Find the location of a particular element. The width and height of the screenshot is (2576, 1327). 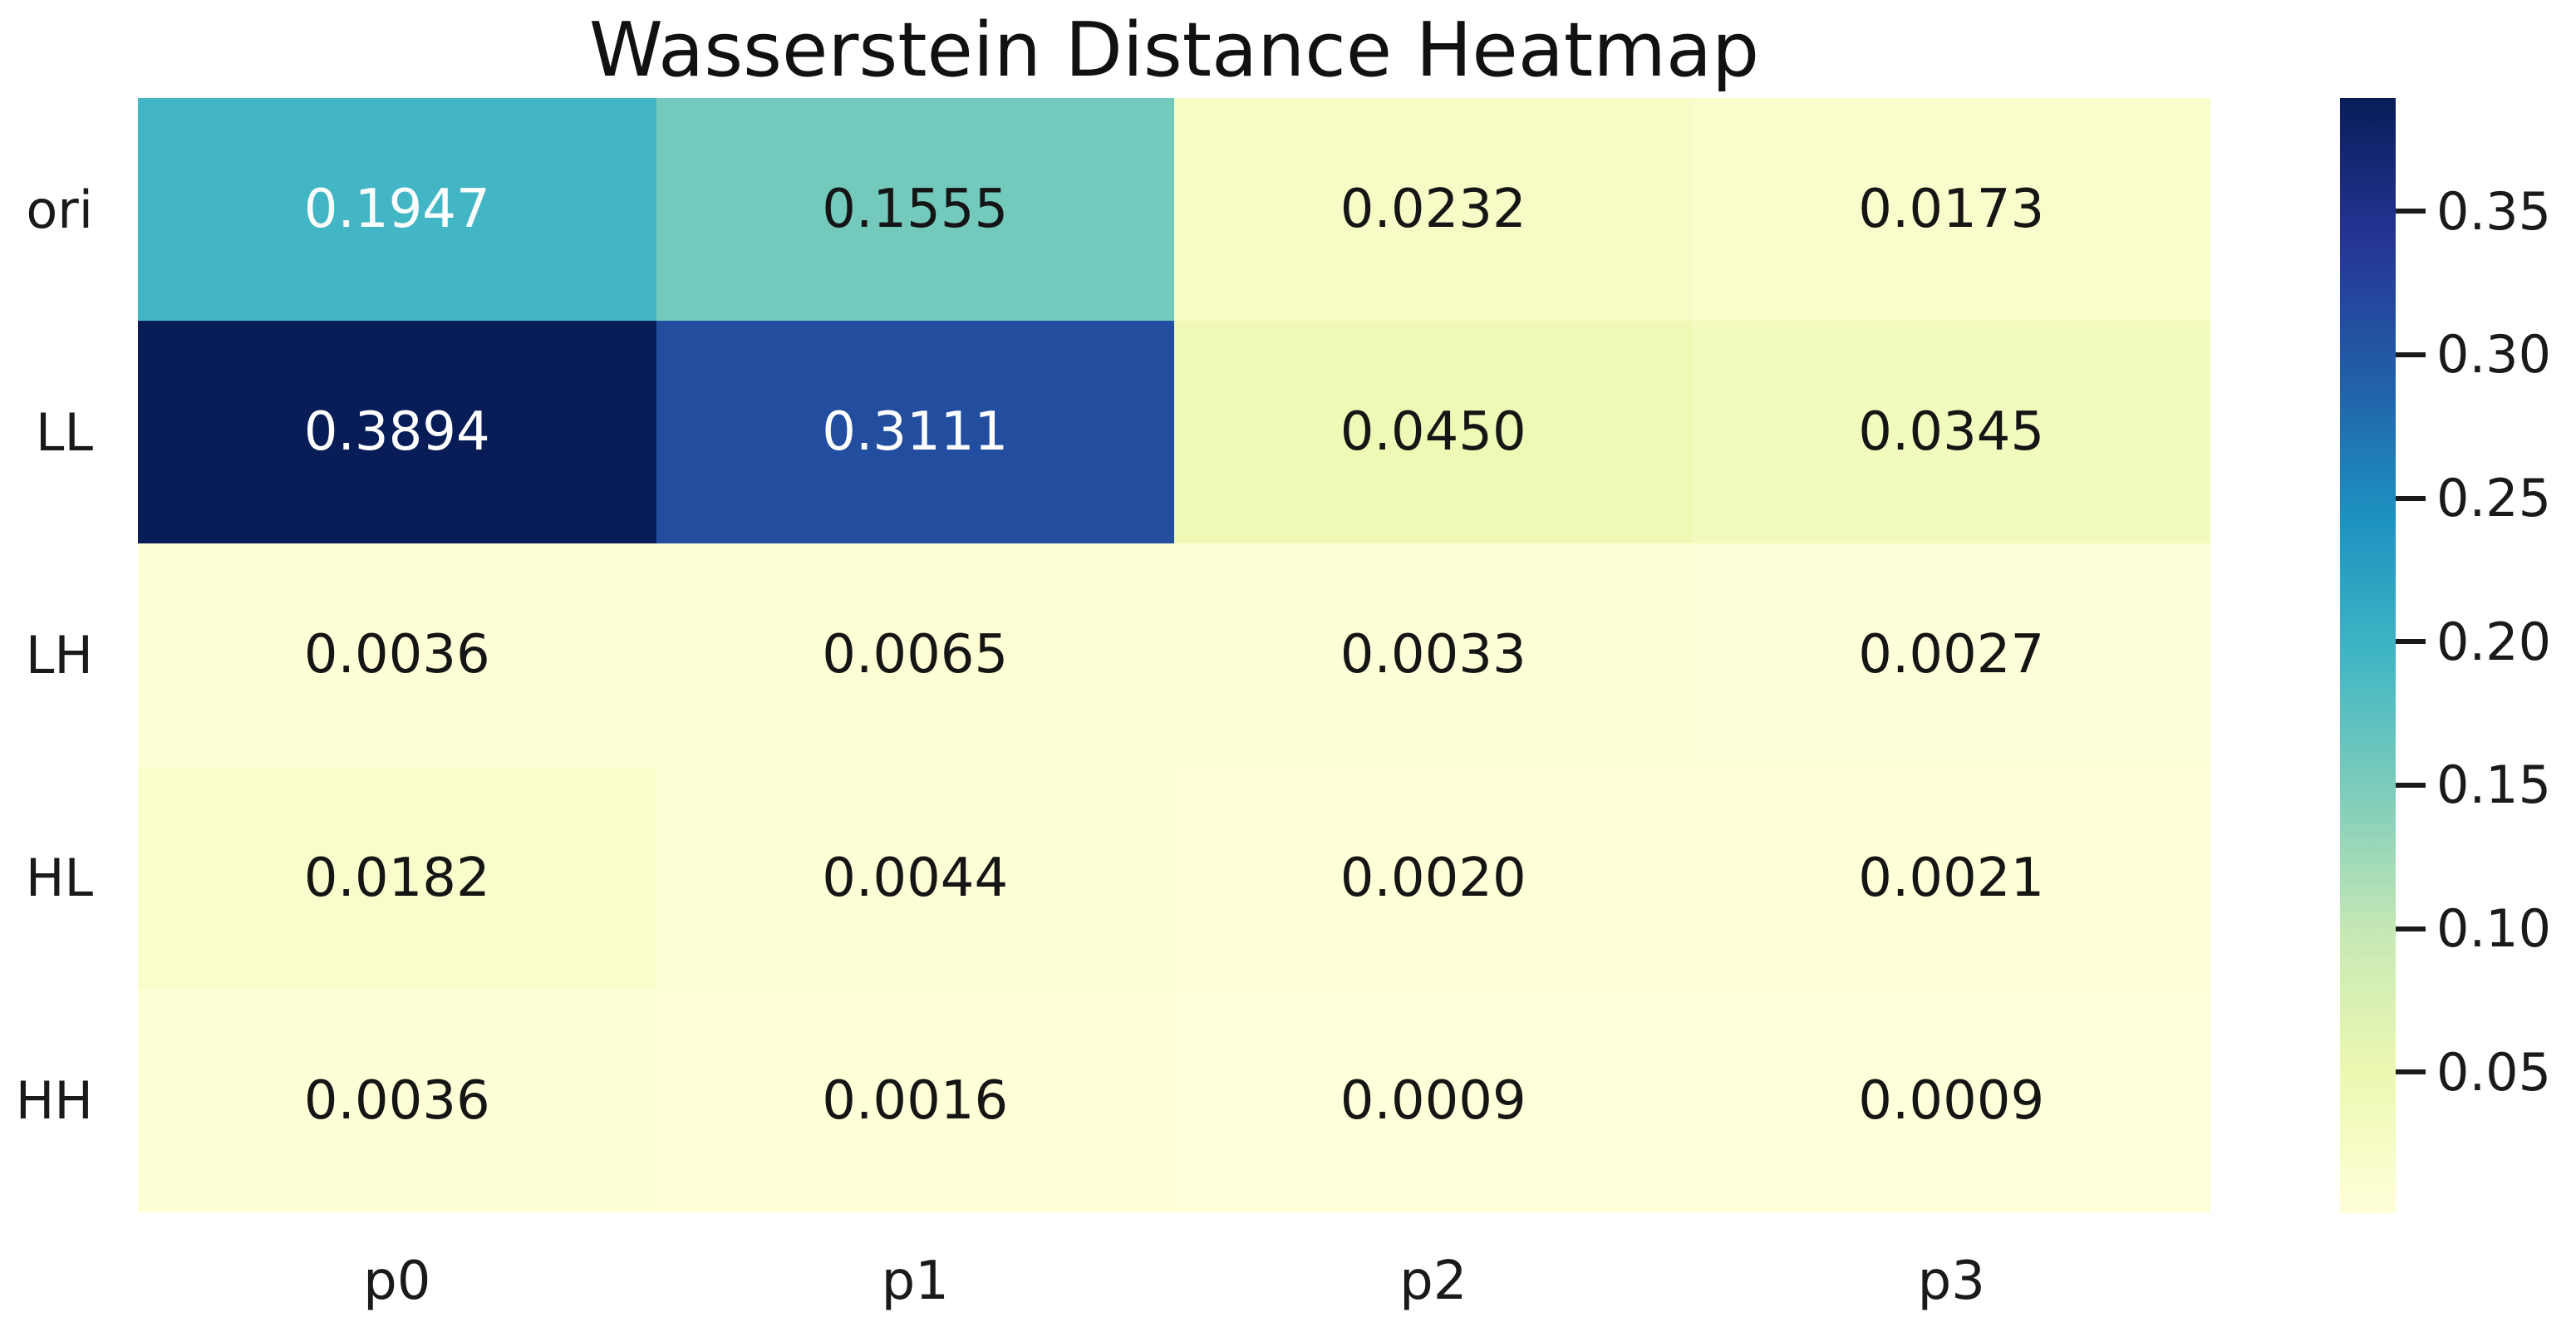

heatmap-cell-ori-p3: 0.0173 is located at coordinates (1951, 210).